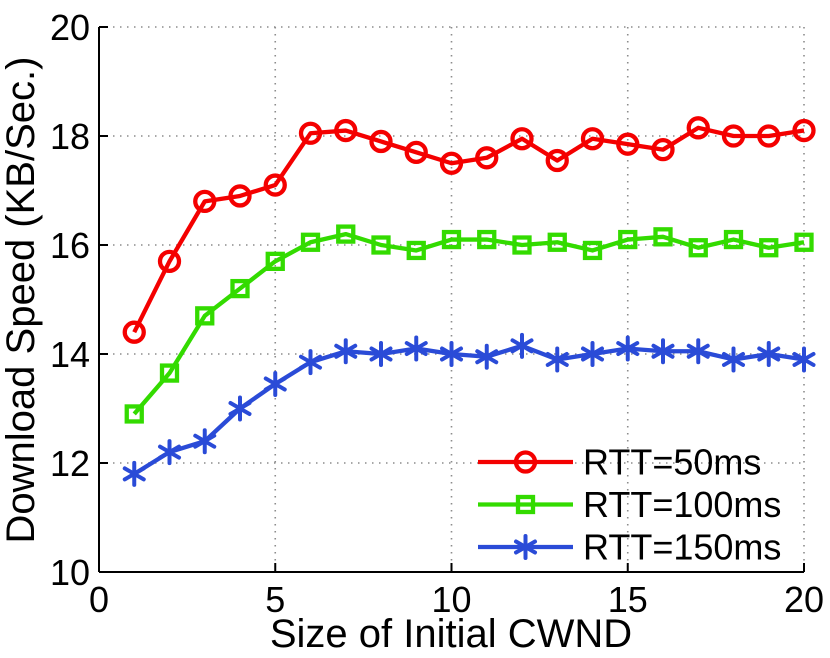 This screenshot has width=830, height=658. What do you see at coordinates (682, 547) in the screenshot?
I see `legend-label: RTT=150ms` at bounding box center [682, 547].